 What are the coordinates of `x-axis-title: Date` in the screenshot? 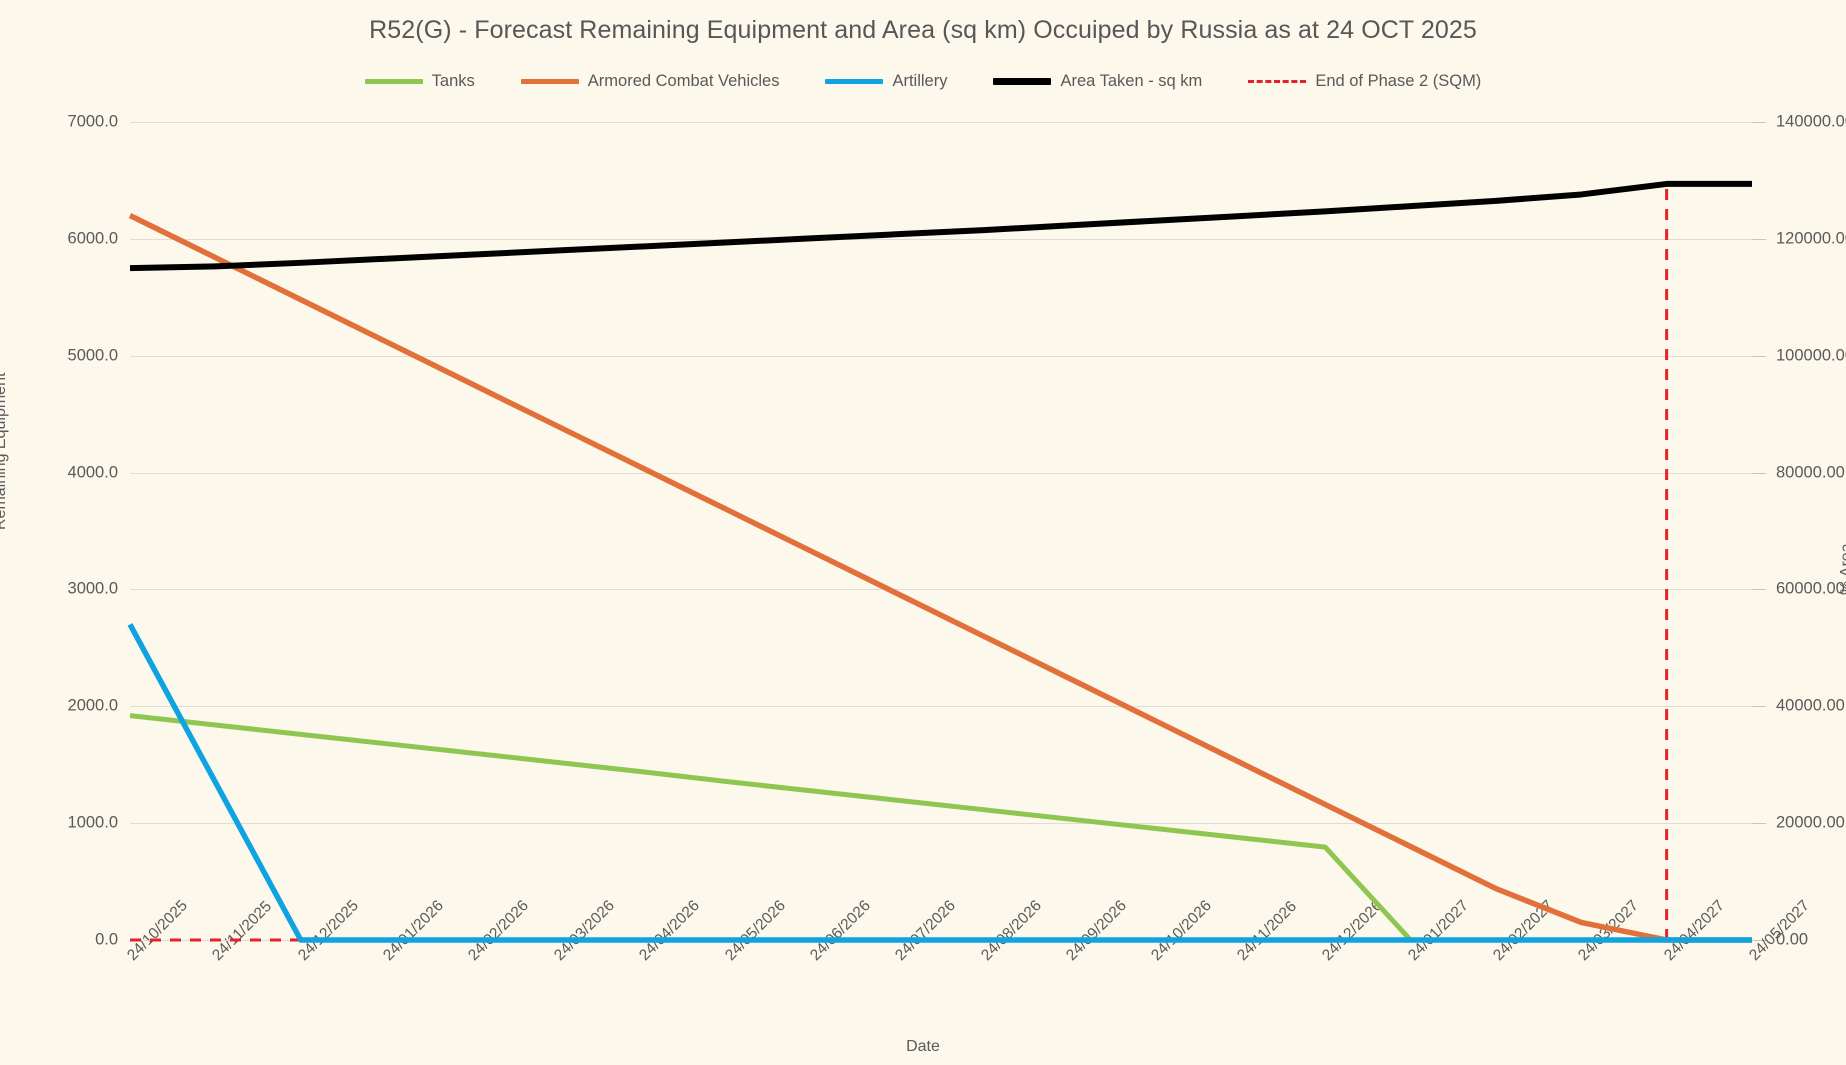 It's located at (923, 1046).